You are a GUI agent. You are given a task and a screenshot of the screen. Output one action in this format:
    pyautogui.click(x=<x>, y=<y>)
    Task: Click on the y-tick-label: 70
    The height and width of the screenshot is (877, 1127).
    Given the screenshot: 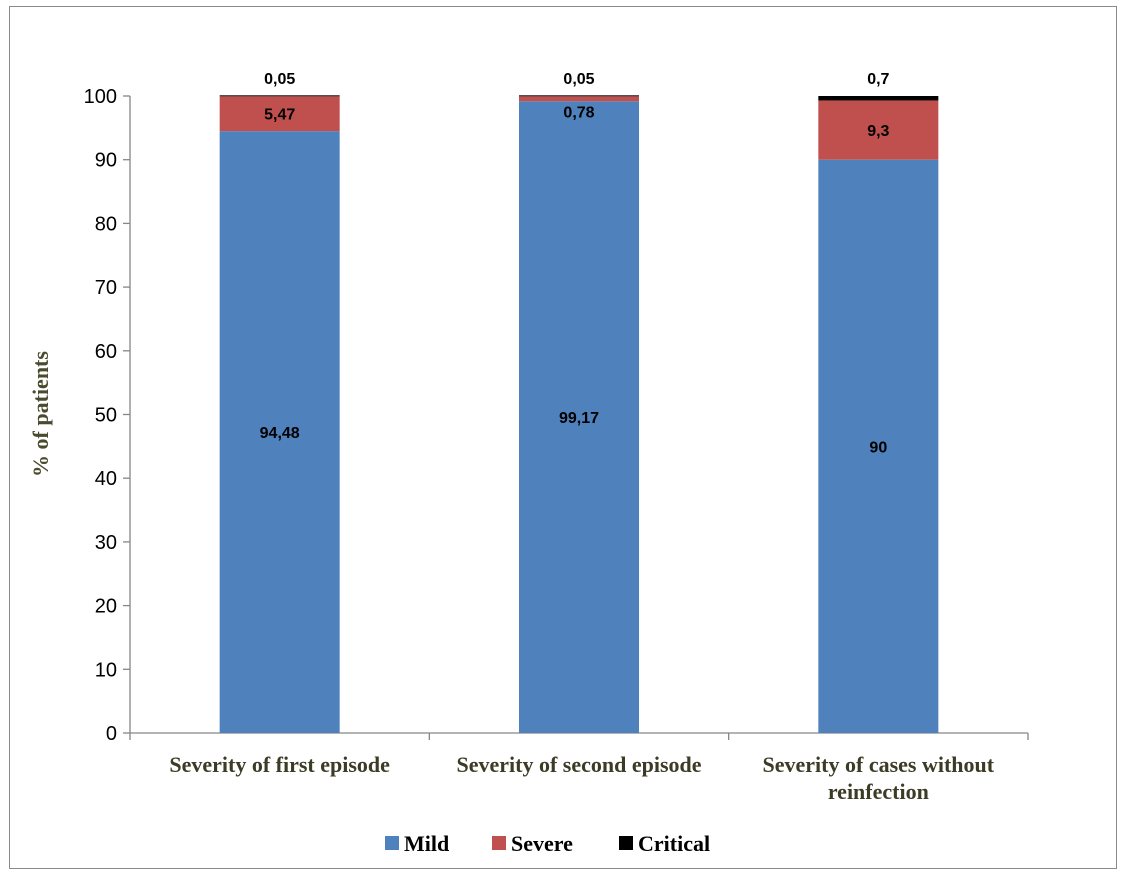 What is the action you would take?
    pyautogui.click(x=106, y=288)
    